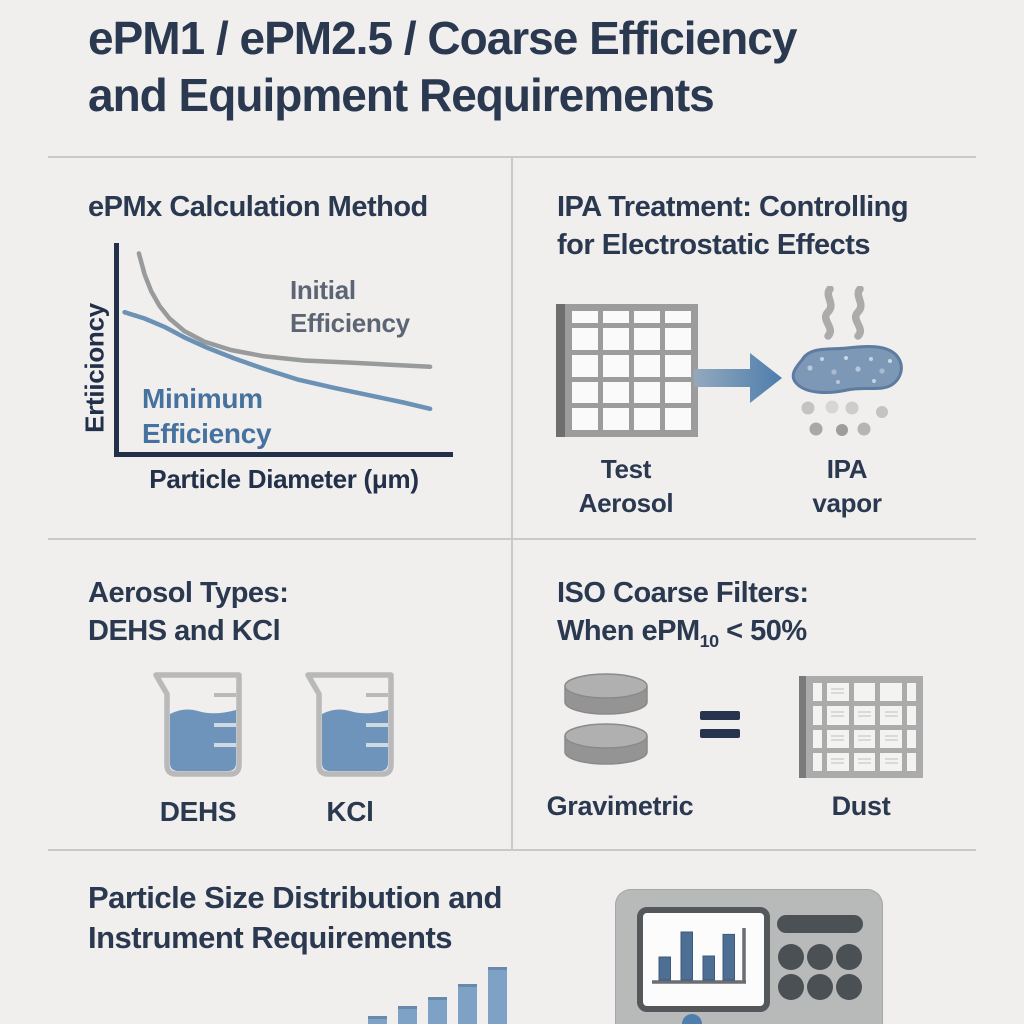 The image size is (1024, 1024). What do you see at coordinates (683, 593) in the screenshot?
I see `coarse-title-line1: ISO Coarse Filters:` at bounding box center [683, 593].